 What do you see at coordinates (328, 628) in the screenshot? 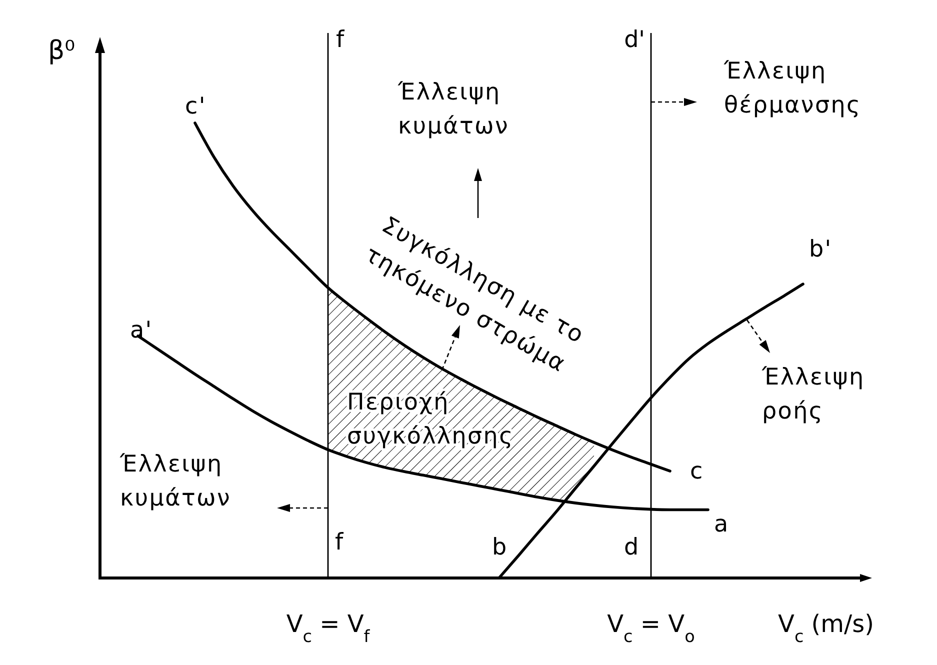
I see `x-tick-label: V$_{c}$ = V$_{f}$` at bounding box center [328, 628].